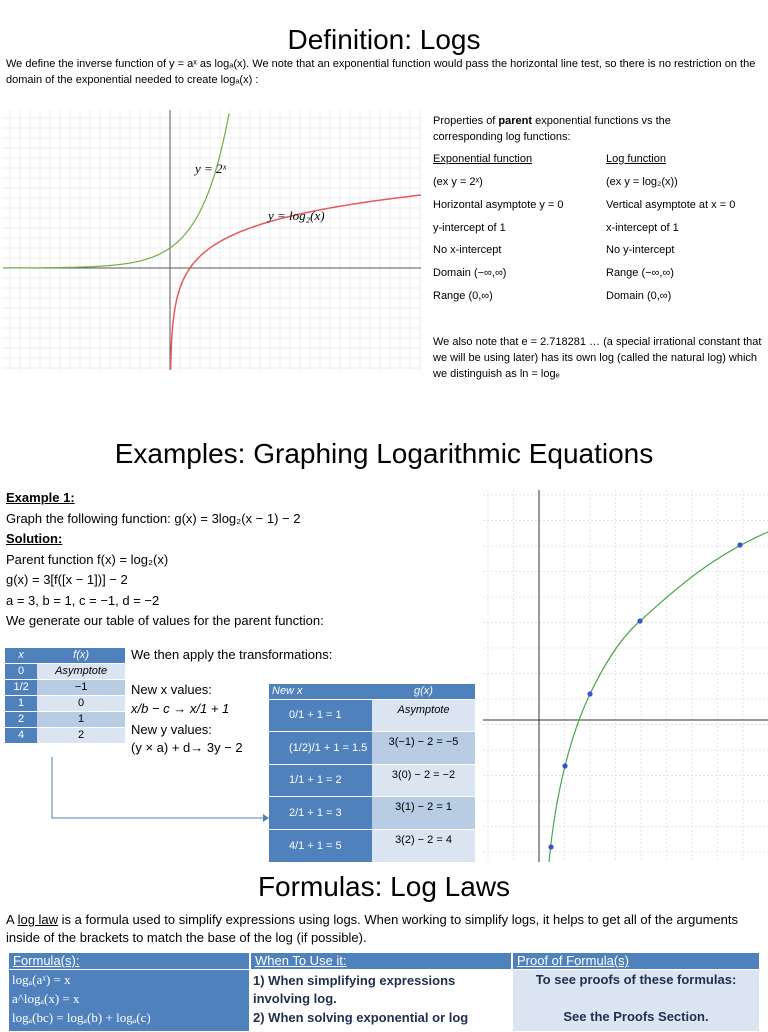 The width and height of the screenshot is (768, 1032). I want to click on example-label: Example 1:, so click(40, 497).